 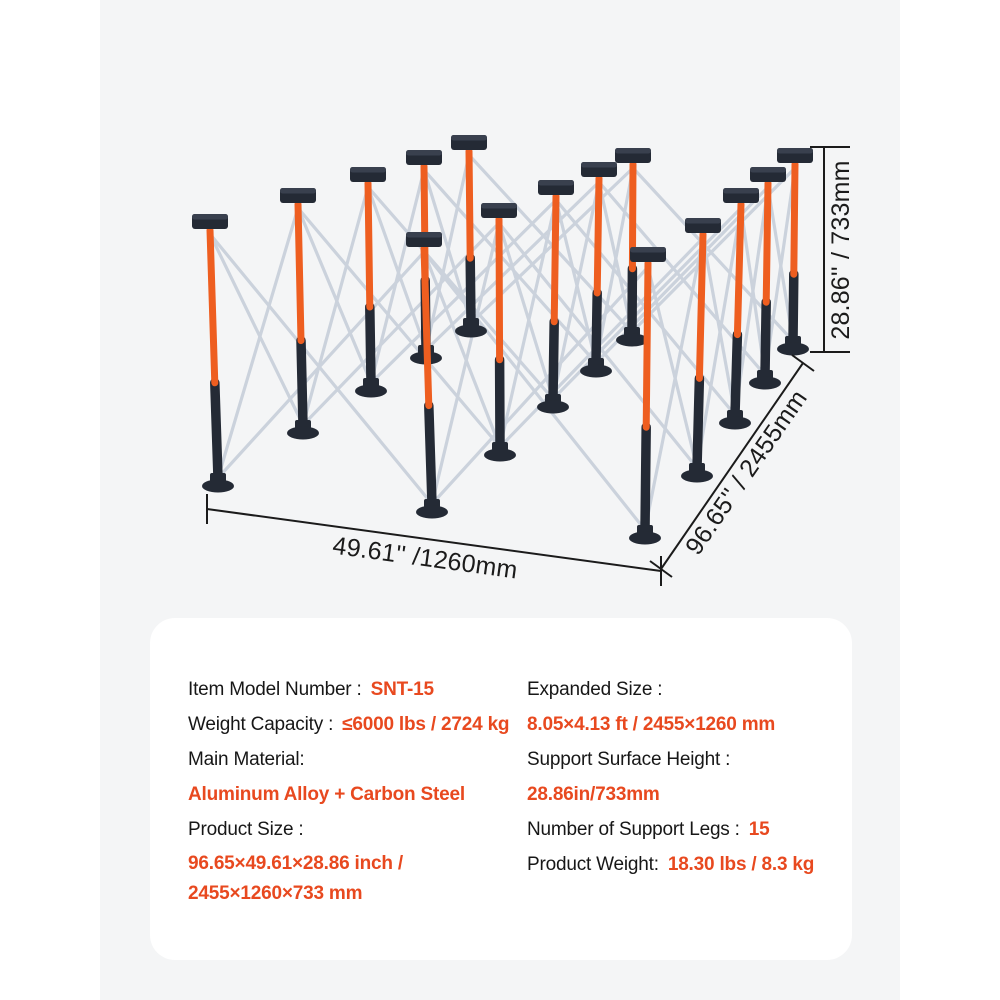 What do you see at coordinates (246, 829) in the screenshot?
I see `spec-label-product-size: Product Size :` at bounding box center [246, 829].